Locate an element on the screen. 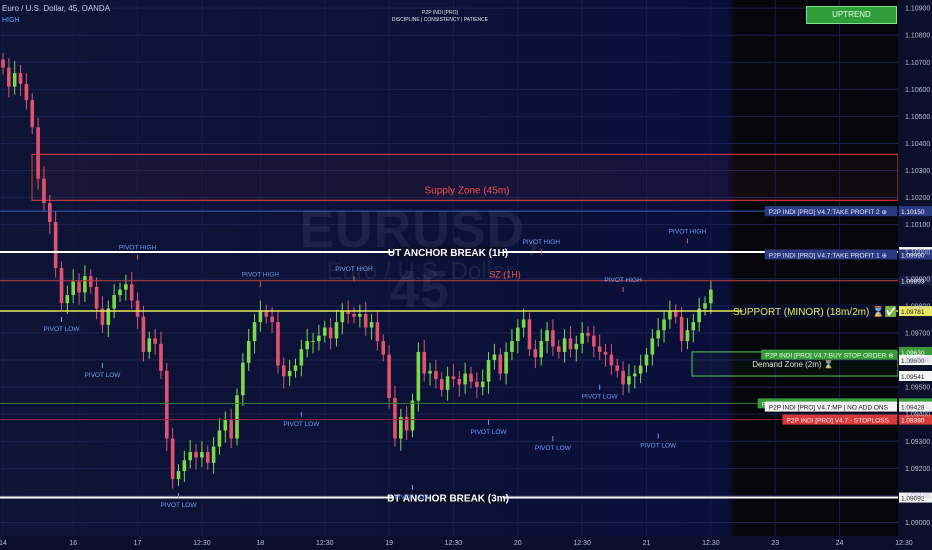  y-tick-label: 1.10100 is located at coordinates (917, 225).